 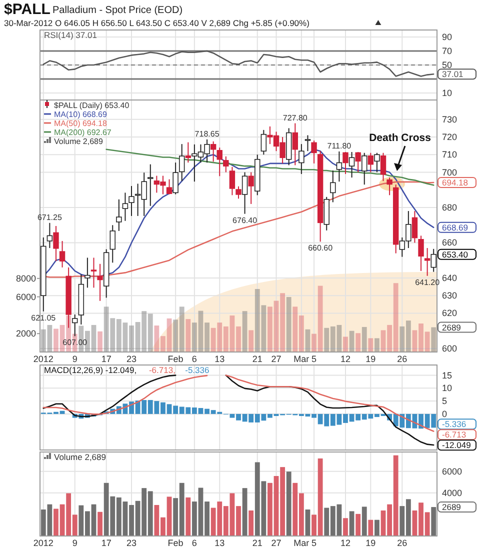 I want to click on series-label: -5.336, so click(x=454, y=424).